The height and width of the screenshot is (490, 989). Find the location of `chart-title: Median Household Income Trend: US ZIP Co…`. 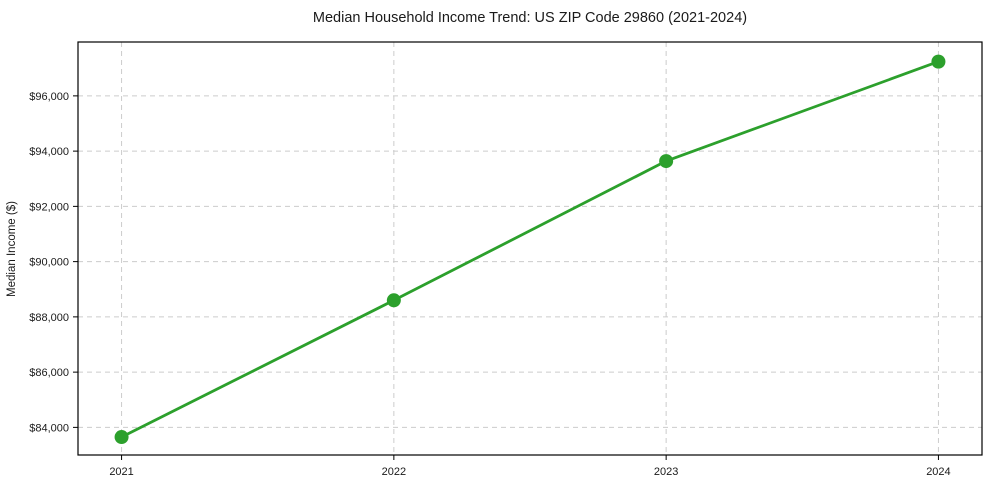

chart-title: Median Household Income Trend: US ZIP Co… is located at coordinates (530, 18).